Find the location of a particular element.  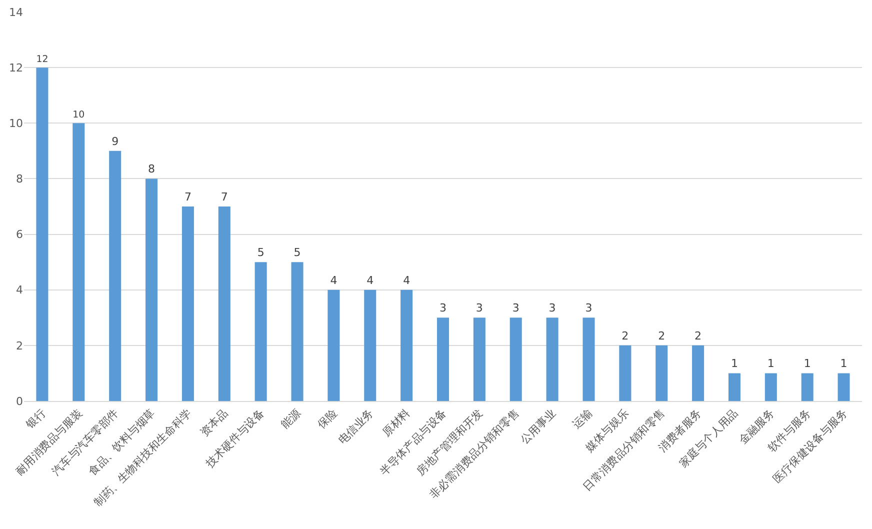

y-tick-label: 8 is located at coordinates (19, 179).